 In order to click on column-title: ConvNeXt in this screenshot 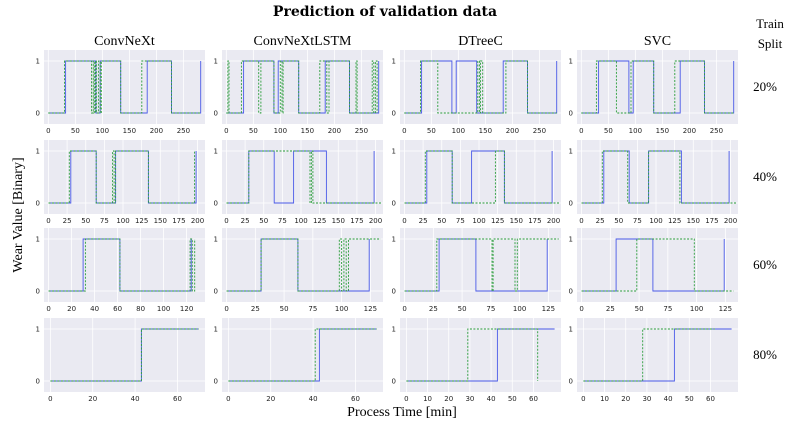, I will do `click(124, 41)`.